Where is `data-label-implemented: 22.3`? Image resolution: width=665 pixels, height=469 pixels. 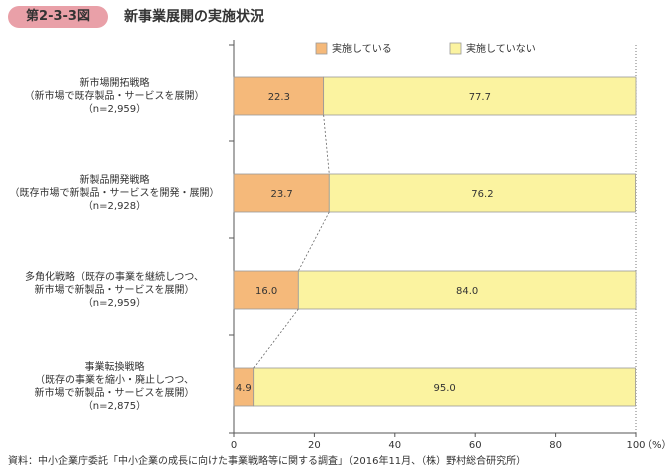
data-label-implemented: 22.3 is located at coordinates (279, 97).